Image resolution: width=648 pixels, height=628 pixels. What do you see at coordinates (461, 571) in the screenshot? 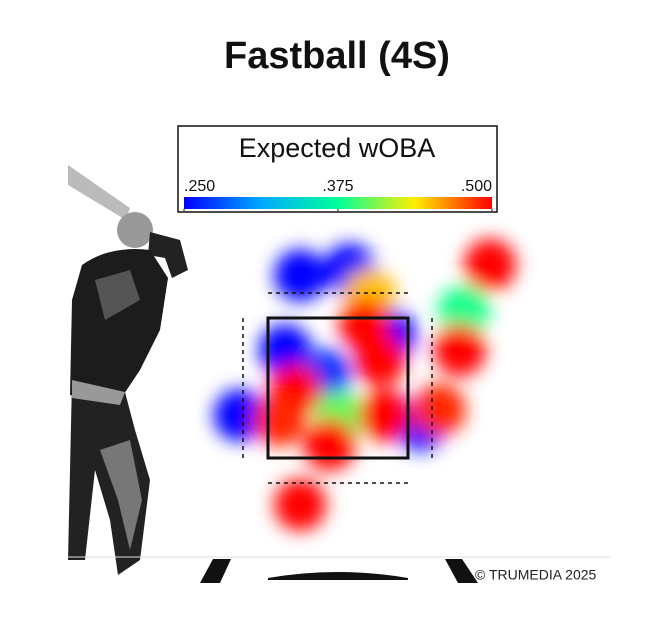
I see `batter-box-right` at bounding box center [461, 571].